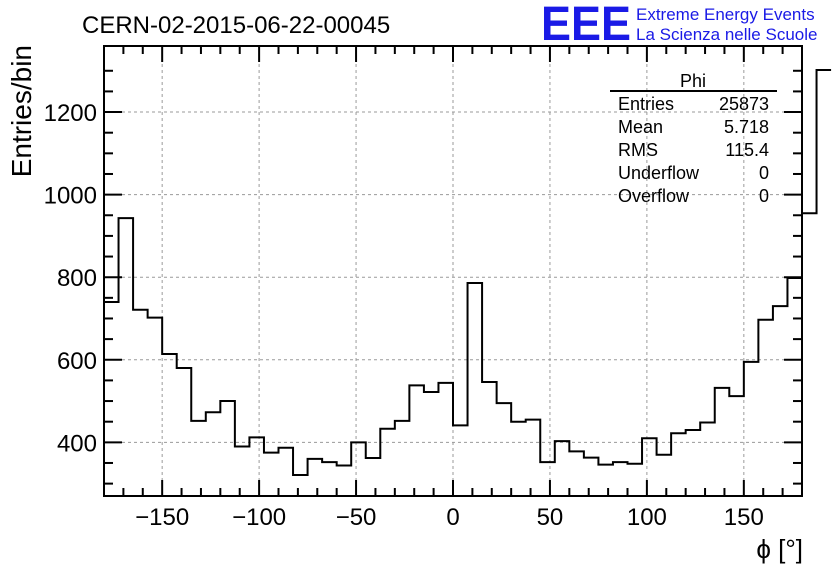 The image size is (836, 572). Describe the element at coordinates (162, 517) in the screenshot. I see `x-tick-label: −150` at that location.